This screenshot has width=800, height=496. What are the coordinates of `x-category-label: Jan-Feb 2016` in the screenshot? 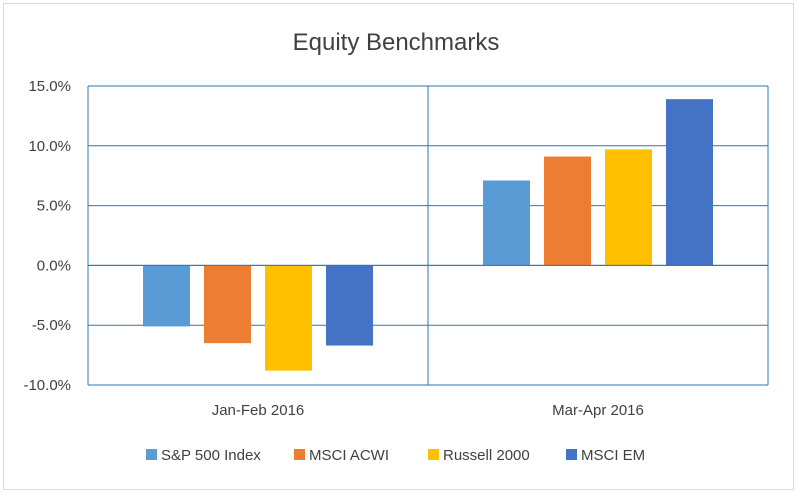 It's located at (258, 410).